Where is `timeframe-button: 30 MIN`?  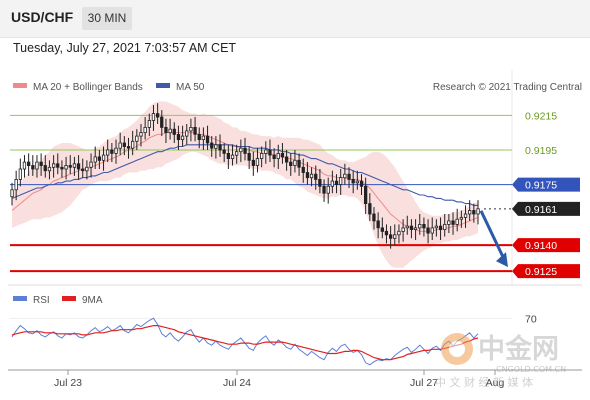 timeframe-button: 30 MIN is located at coordinates (107, 18).